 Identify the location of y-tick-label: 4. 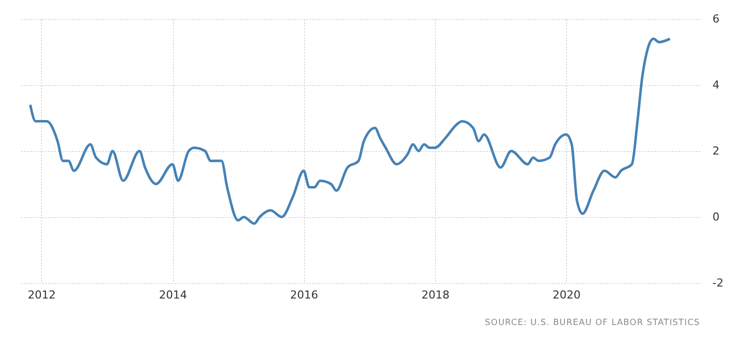
(716, 85).